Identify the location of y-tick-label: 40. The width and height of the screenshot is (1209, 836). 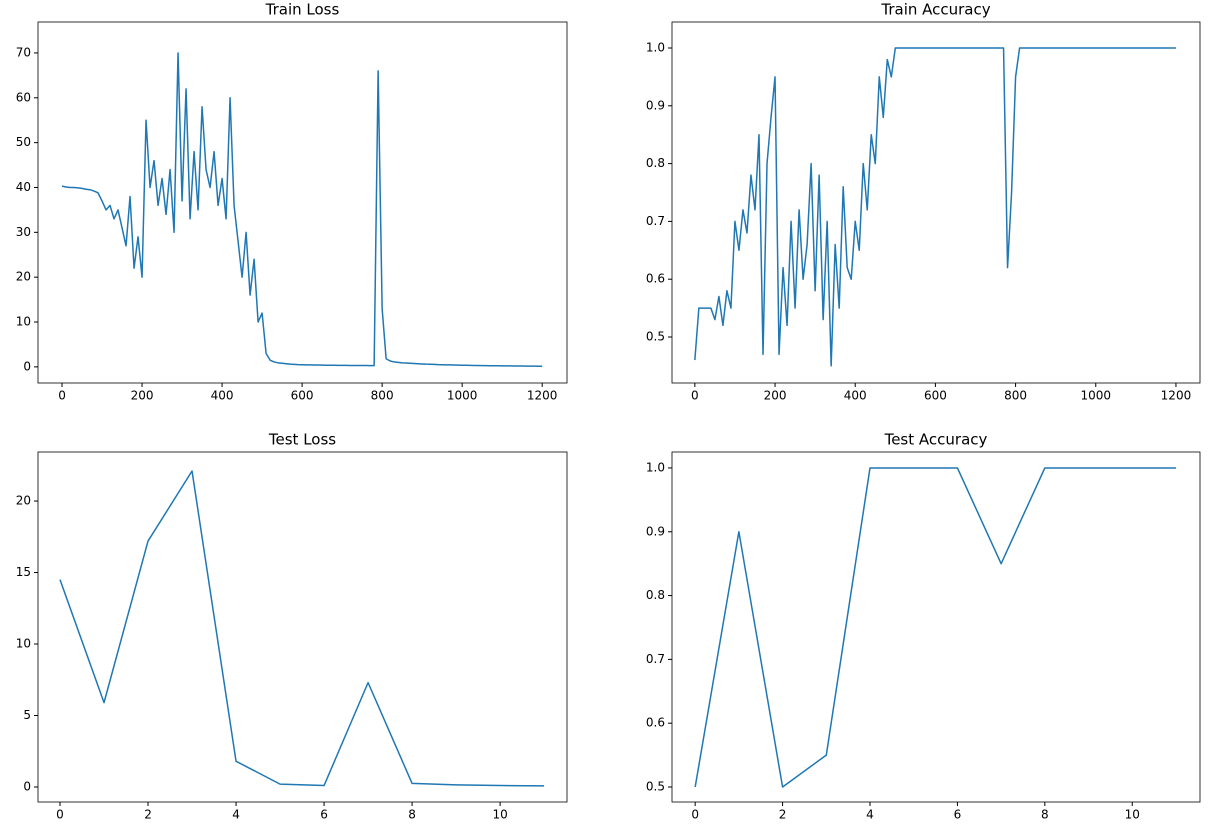
(23, 187).